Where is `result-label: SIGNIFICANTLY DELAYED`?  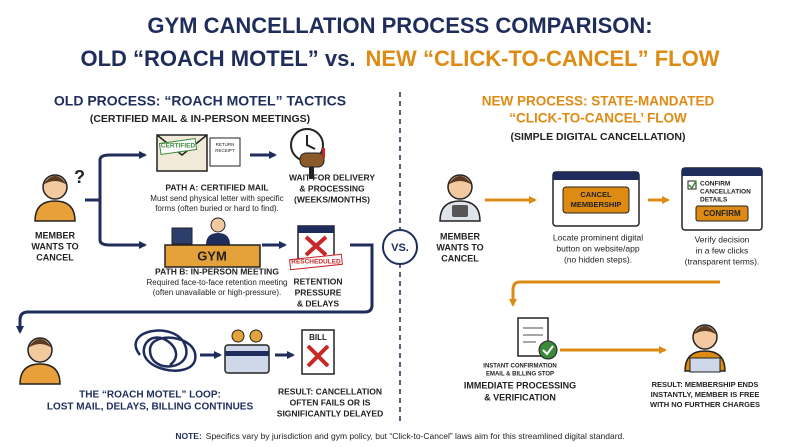
result-label: SIGNIFICANTLY DELAYED is located at coordinates (330, 413).